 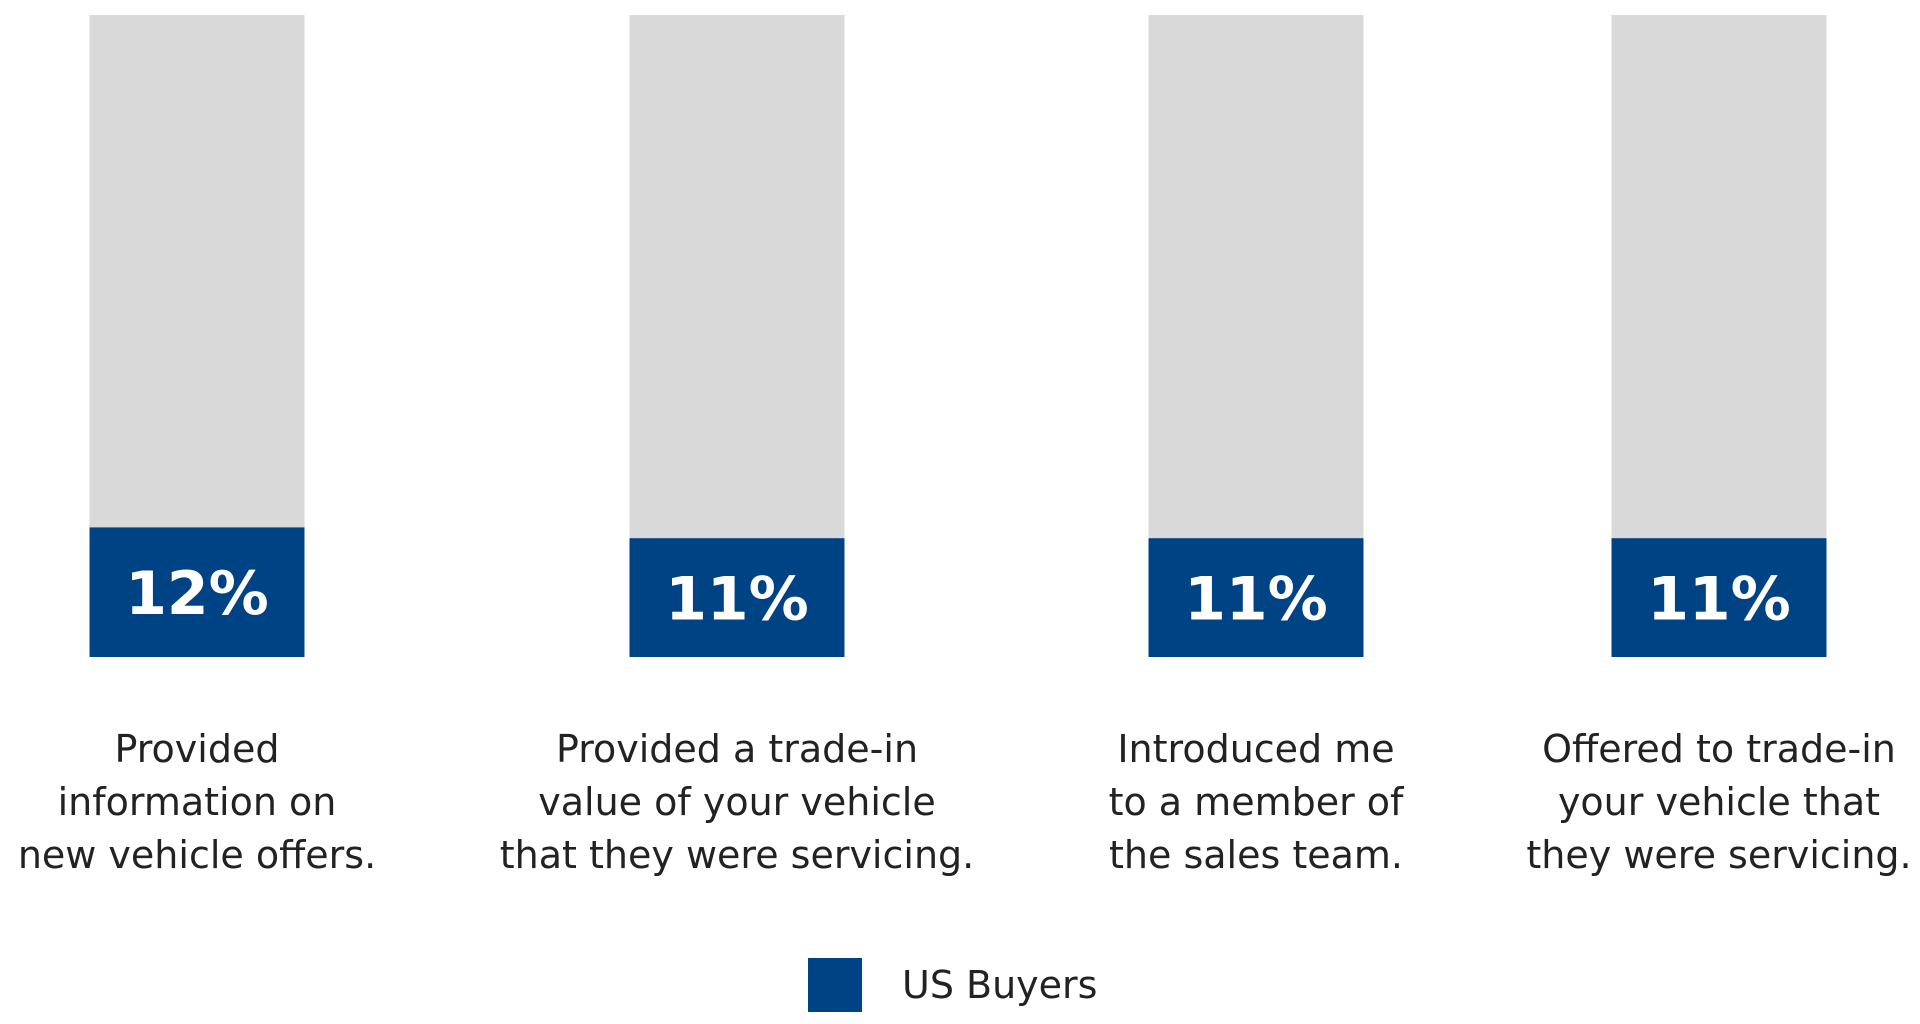 I want to click on value-label-3: 11%, so click(x=1256, y=600).